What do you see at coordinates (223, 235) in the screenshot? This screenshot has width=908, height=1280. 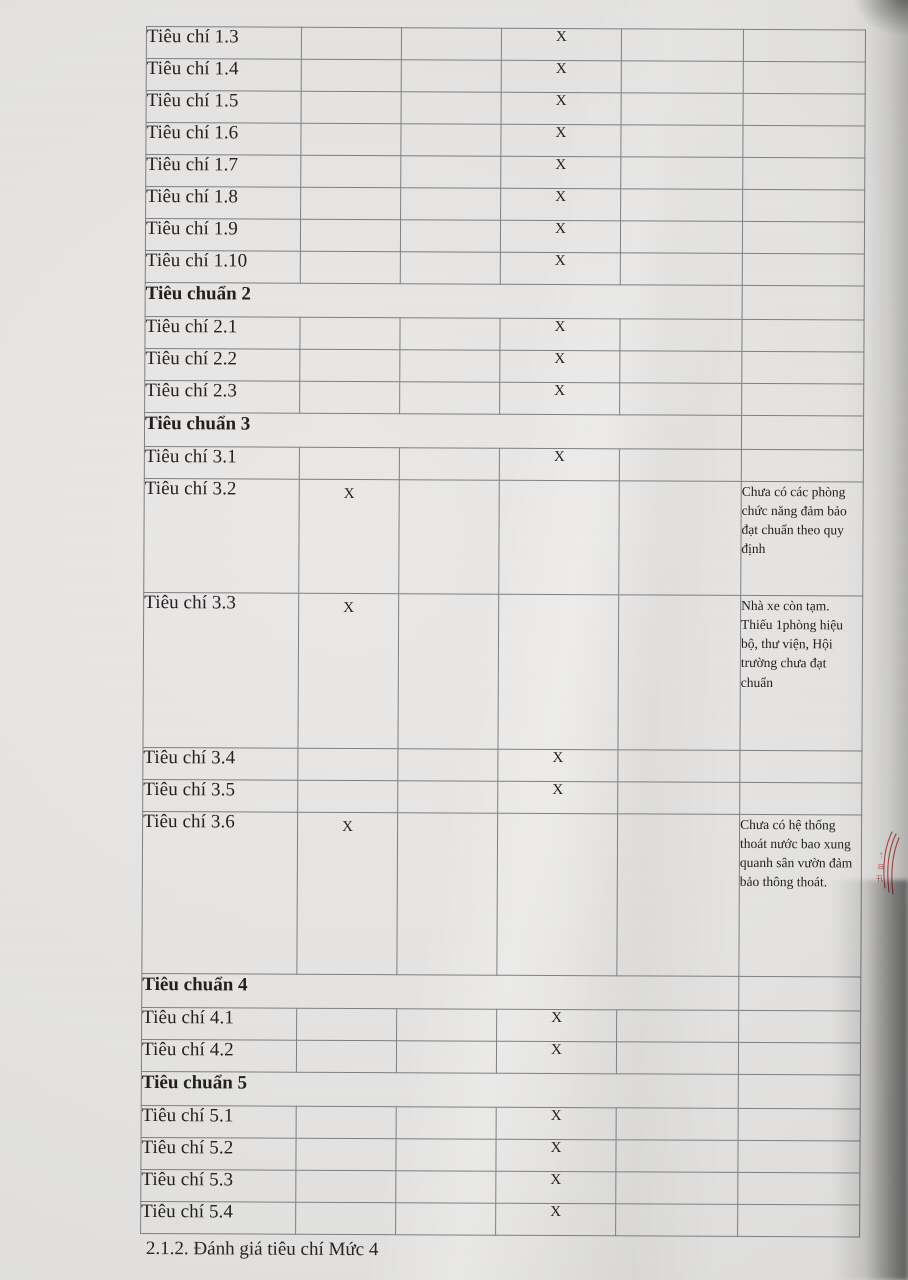 I see `criterion-label: Tiêu chí 1.9` at bounding box center [223, 235].